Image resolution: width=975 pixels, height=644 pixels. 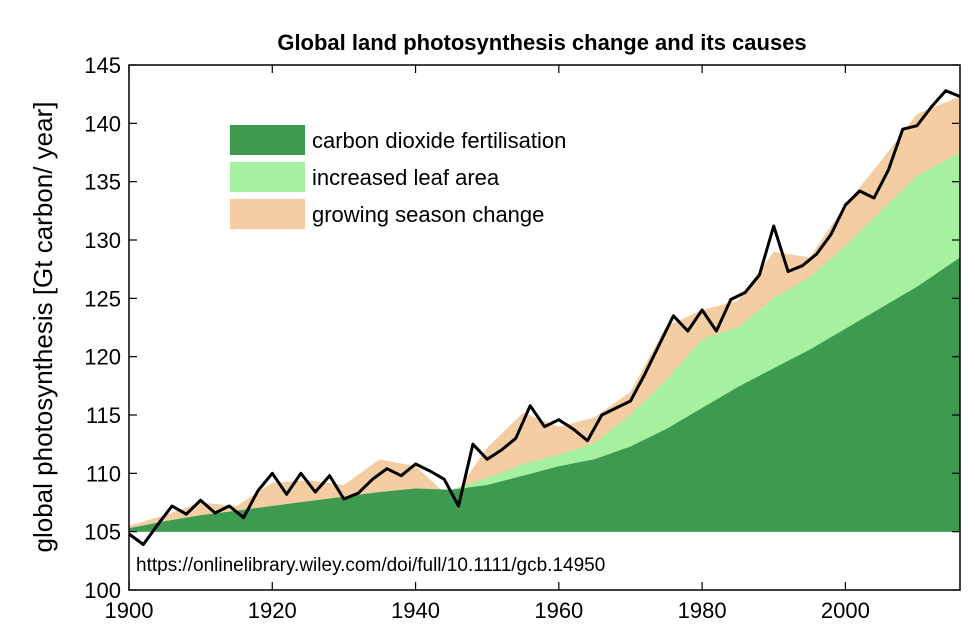 What do you see at coordinates (558, 610) in the screenshot?
I see `x-tick-label: 1960` at bounding box center [558, 610].